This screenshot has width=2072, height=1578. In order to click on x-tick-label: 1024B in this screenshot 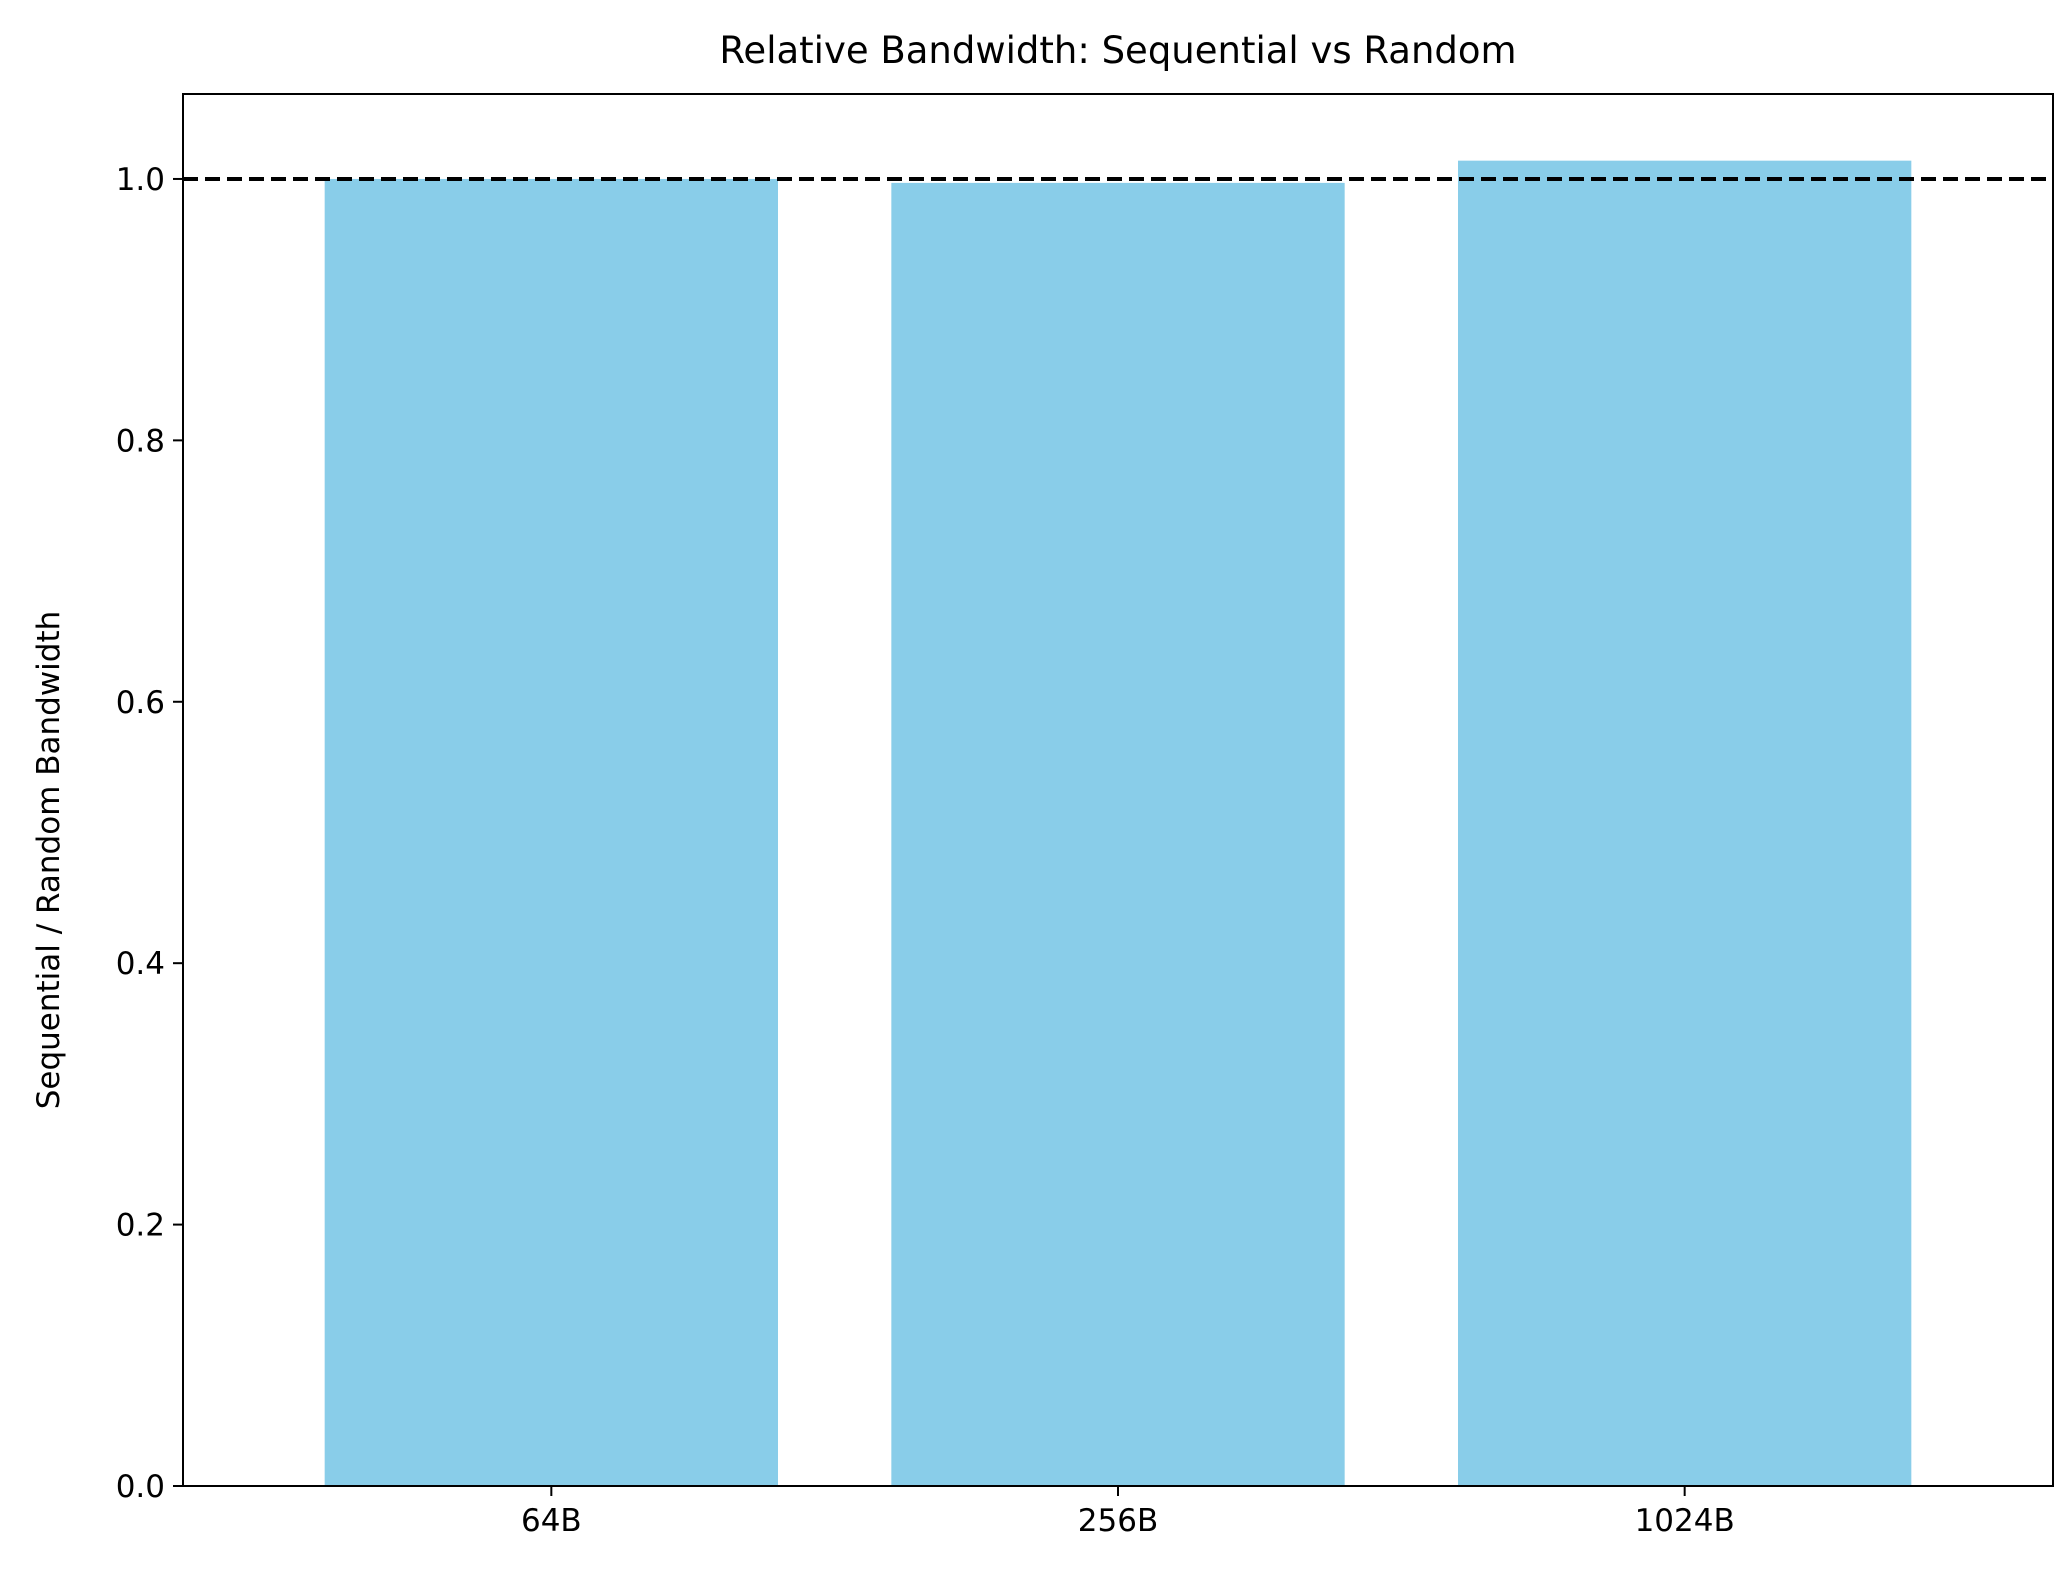, I will do `click(1685, 1521)`.